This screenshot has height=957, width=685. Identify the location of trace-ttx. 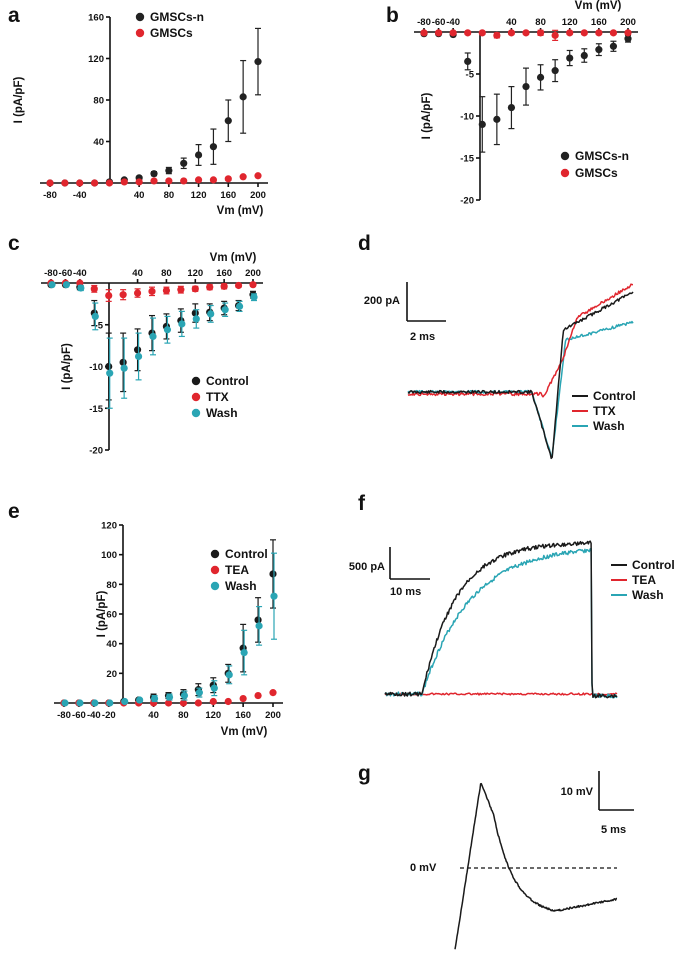
(520, 340).